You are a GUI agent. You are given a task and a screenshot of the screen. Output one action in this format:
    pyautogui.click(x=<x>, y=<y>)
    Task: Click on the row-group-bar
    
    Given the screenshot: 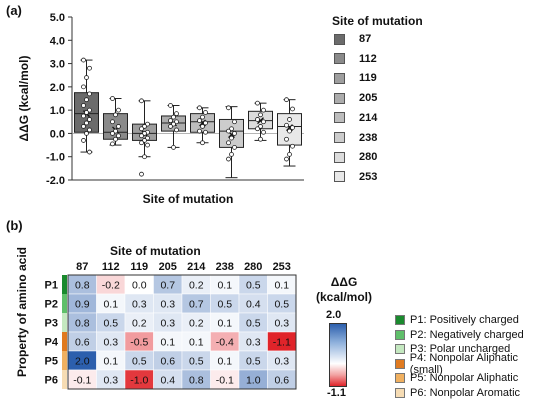 What is the action you would take?
    pyautogui.click(x=64, y=303)
    